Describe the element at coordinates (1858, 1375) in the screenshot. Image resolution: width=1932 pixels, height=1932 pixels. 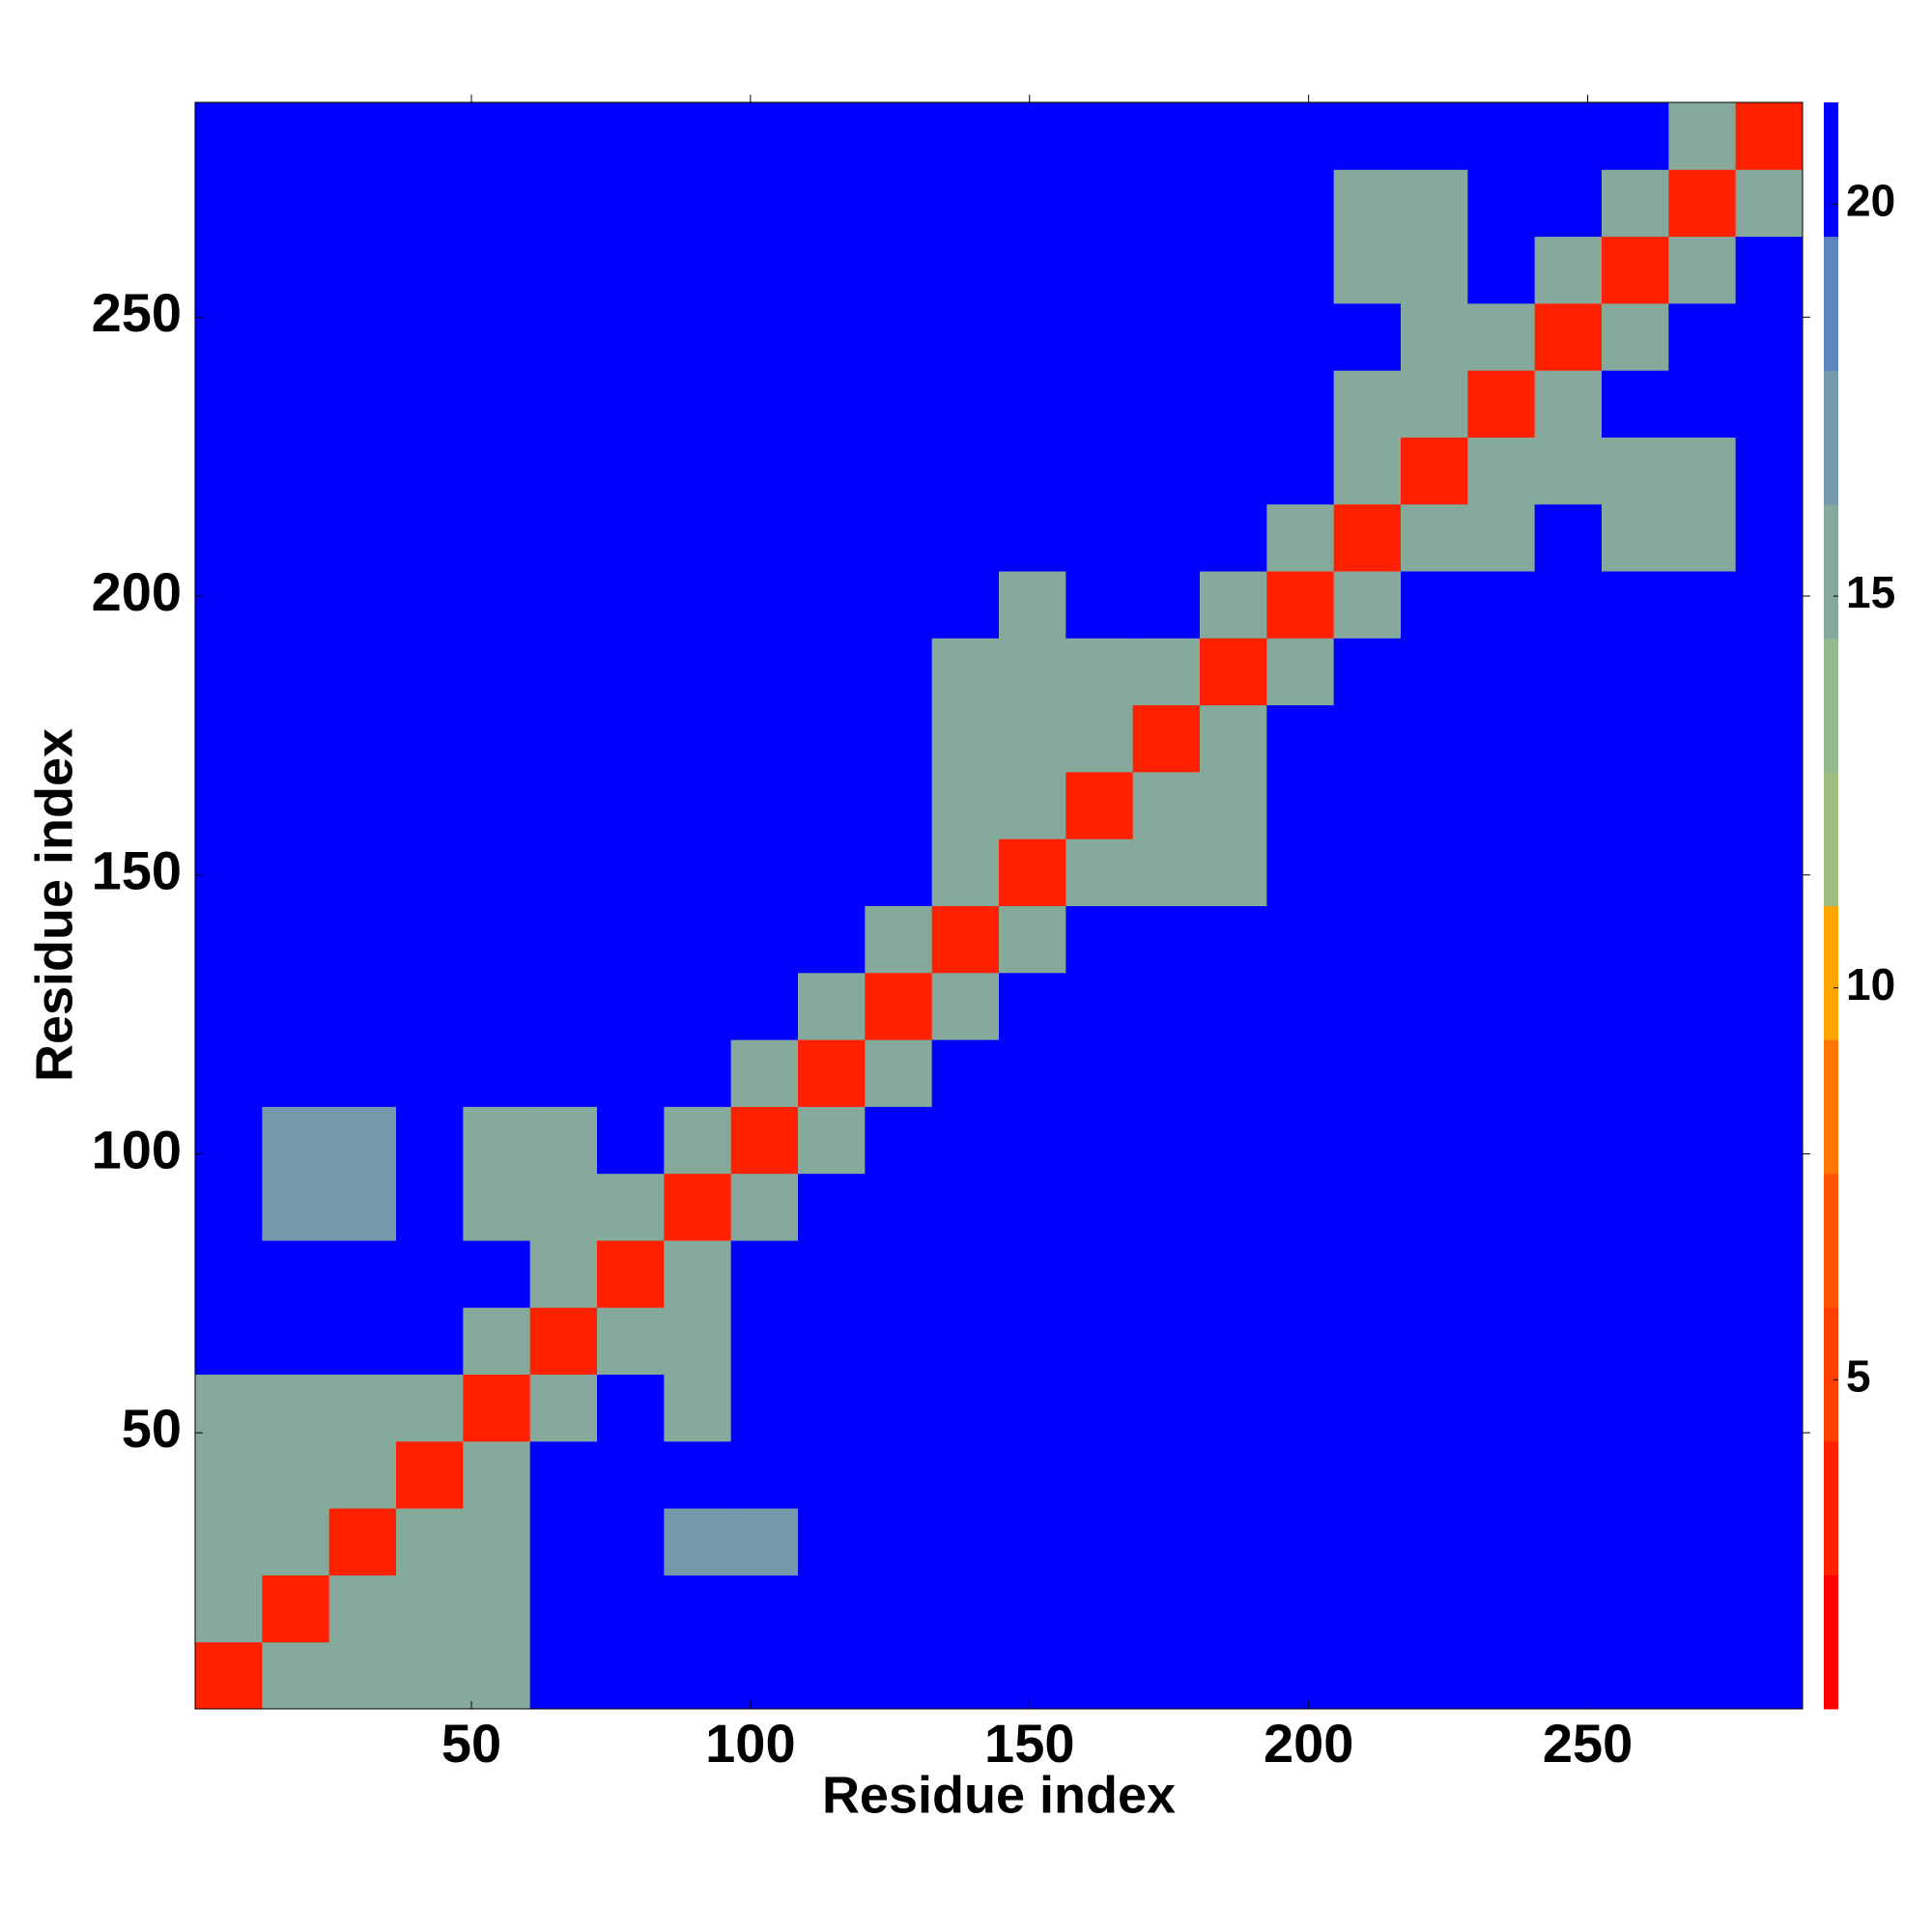
I see `colorbar-tick-label: 5` at that location.